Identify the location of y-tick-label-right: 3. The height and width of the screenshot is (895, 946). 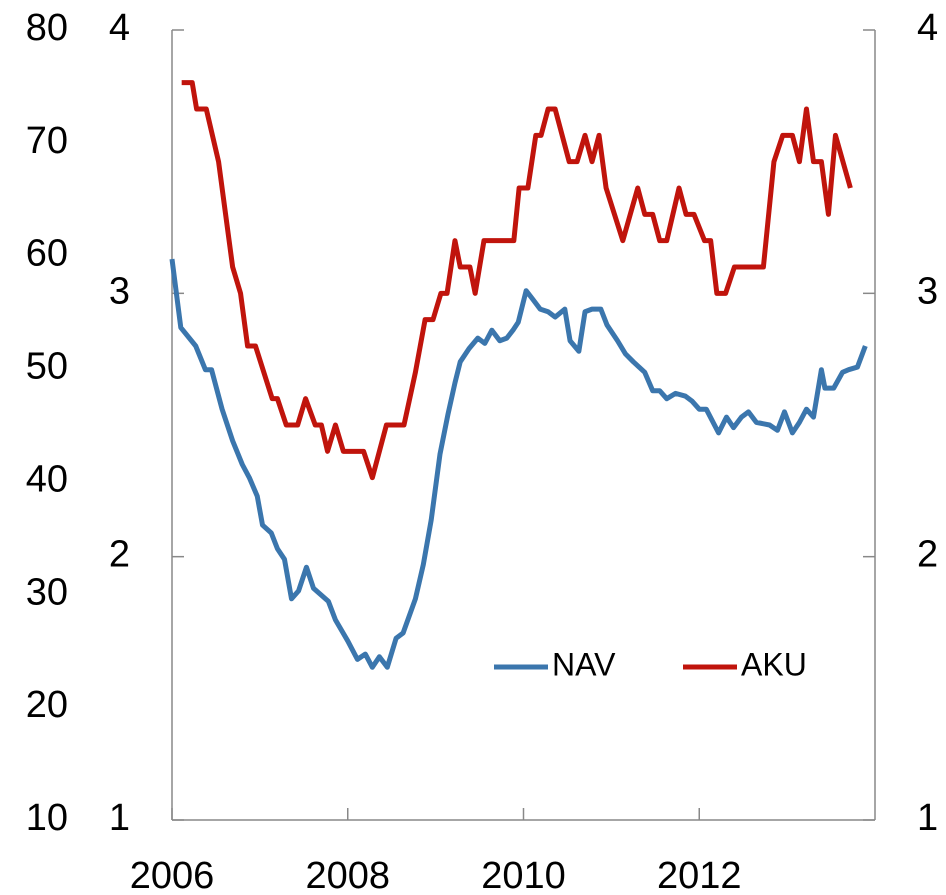
(927, 291).